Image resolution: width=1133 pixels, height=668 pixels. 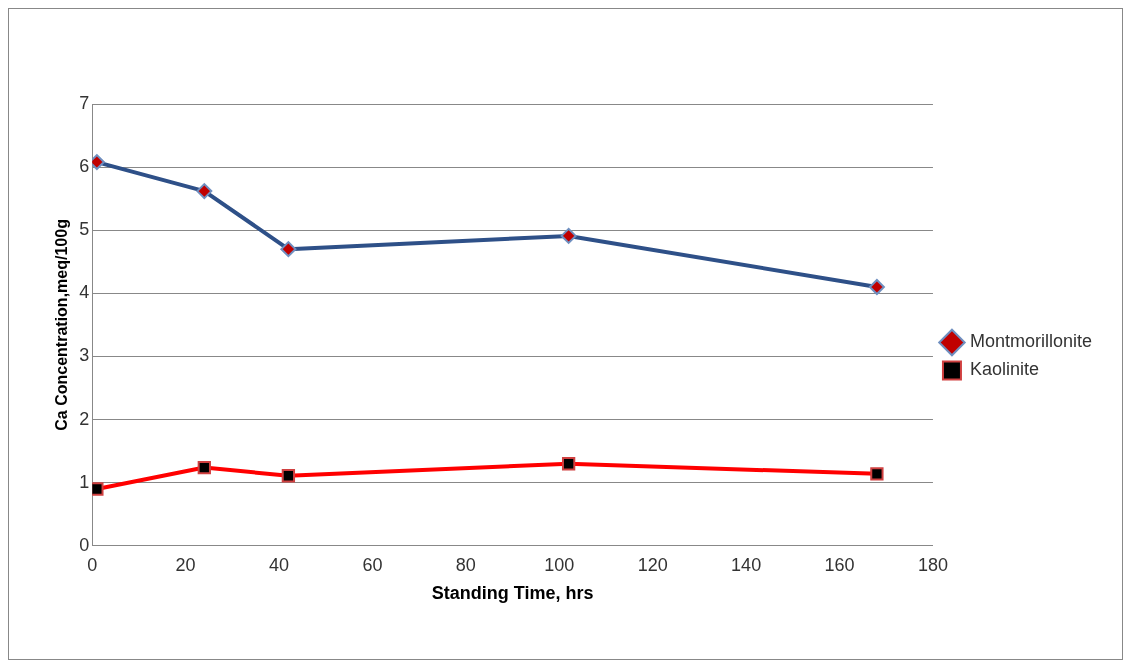 I want to click on y-tick-label: 4, so click(x=84, y=292).